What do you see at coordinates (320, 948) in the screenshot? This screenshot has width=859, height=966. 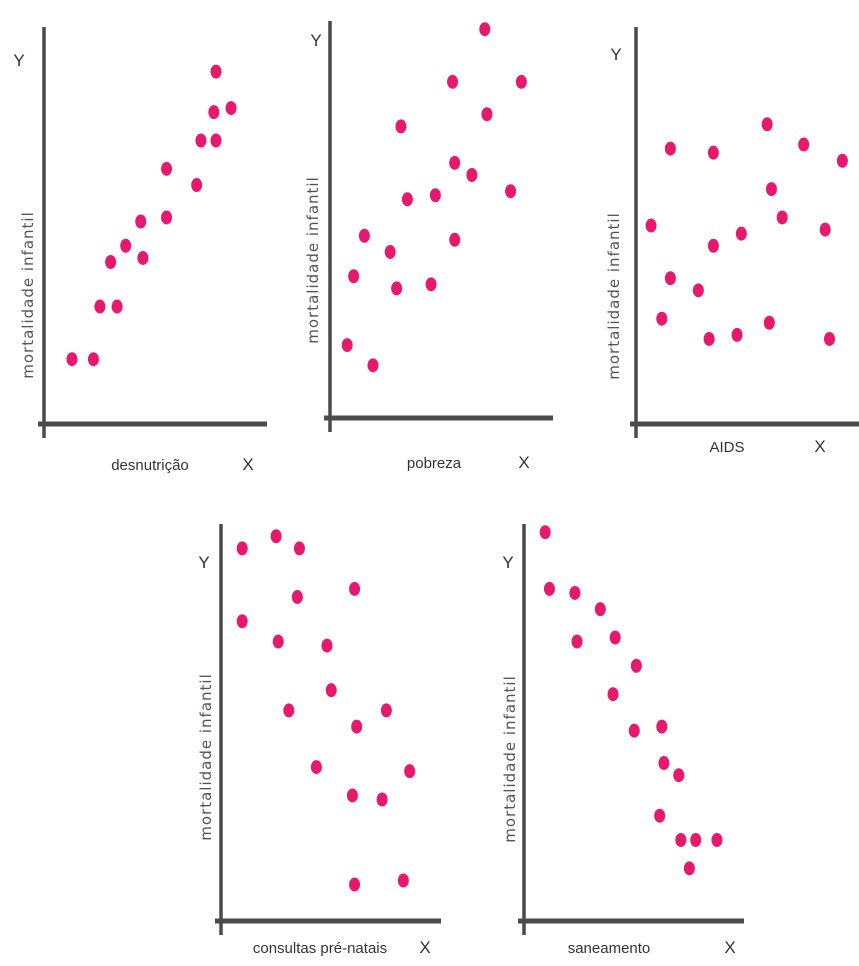 I see `x-axis-label: consultas pré-natais` at bounding box center [320, 948].